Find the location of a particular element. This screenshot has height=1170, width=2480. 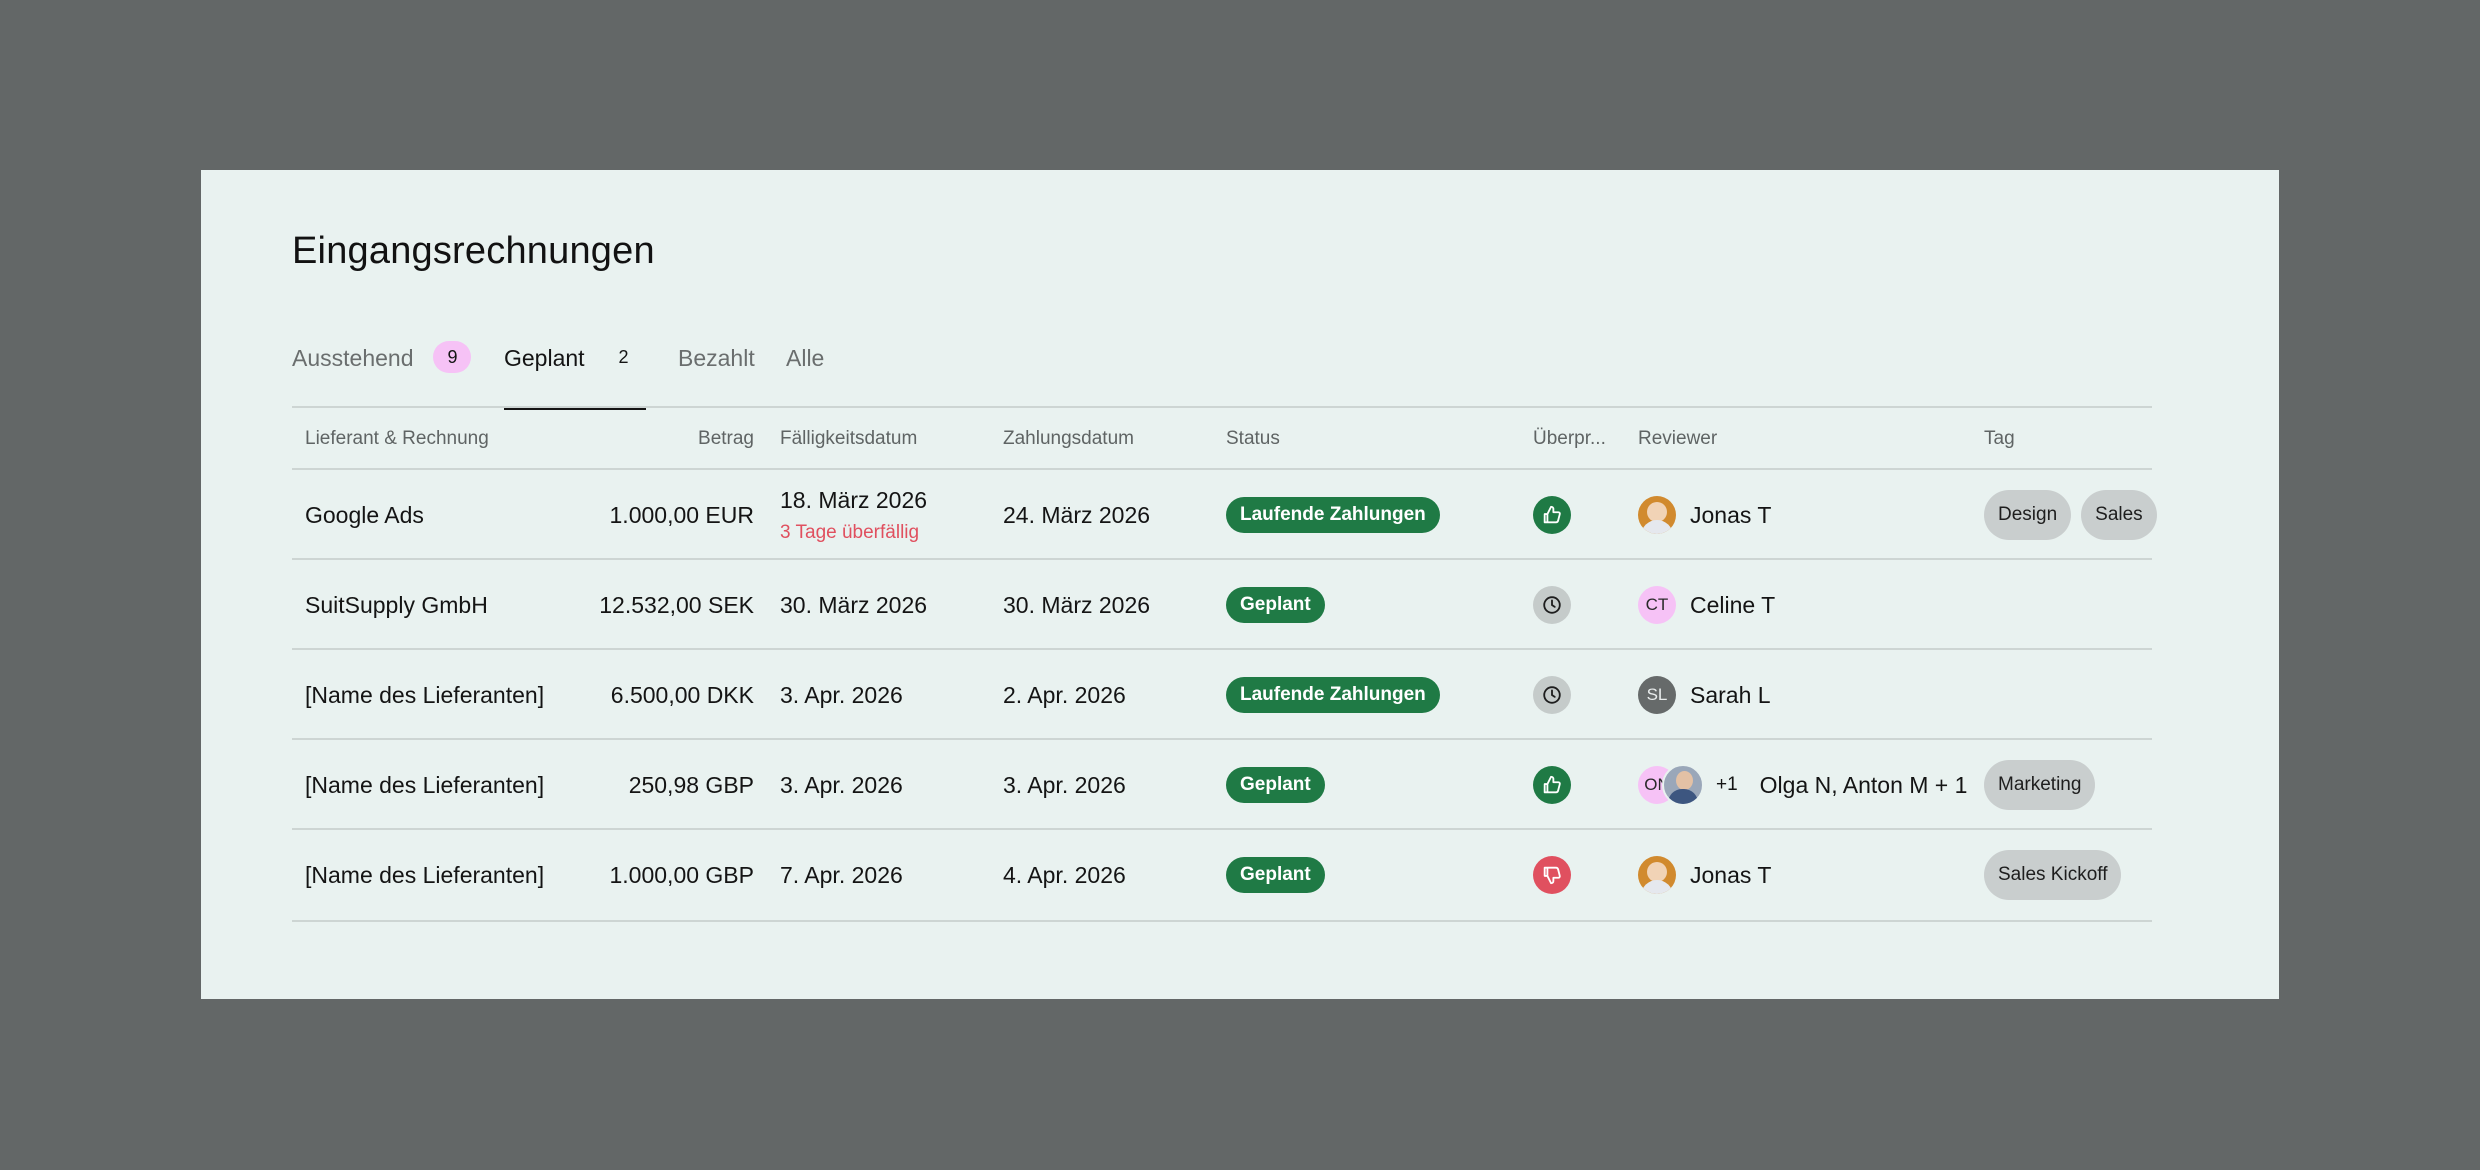

tag-cell: Design Sales is located at coordinates (2075, 515).